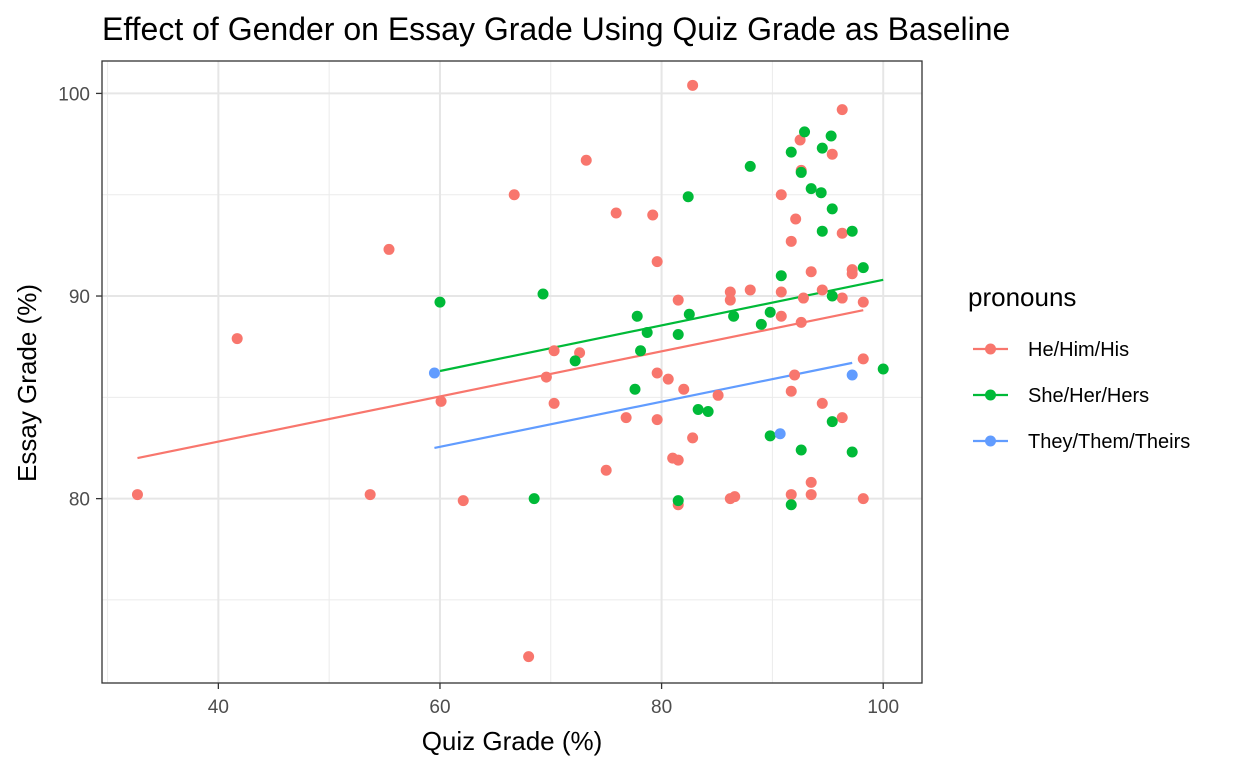  I want to click on x-axis-title: Quiz Grade (%), so click(512, 741).